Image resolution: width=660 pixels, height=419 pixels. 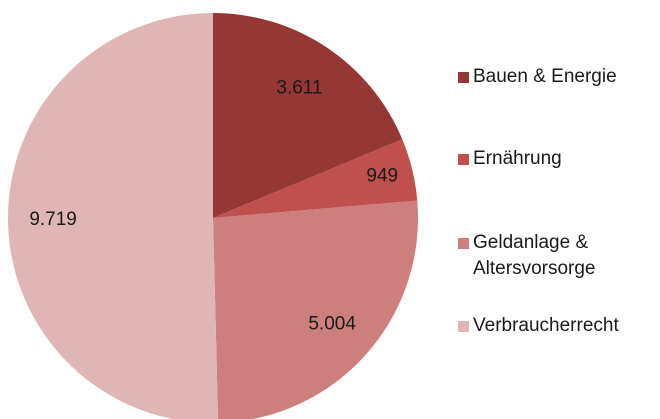 I want to click on legend-label: Verbraucherrecht, so click(x=546, y=325).